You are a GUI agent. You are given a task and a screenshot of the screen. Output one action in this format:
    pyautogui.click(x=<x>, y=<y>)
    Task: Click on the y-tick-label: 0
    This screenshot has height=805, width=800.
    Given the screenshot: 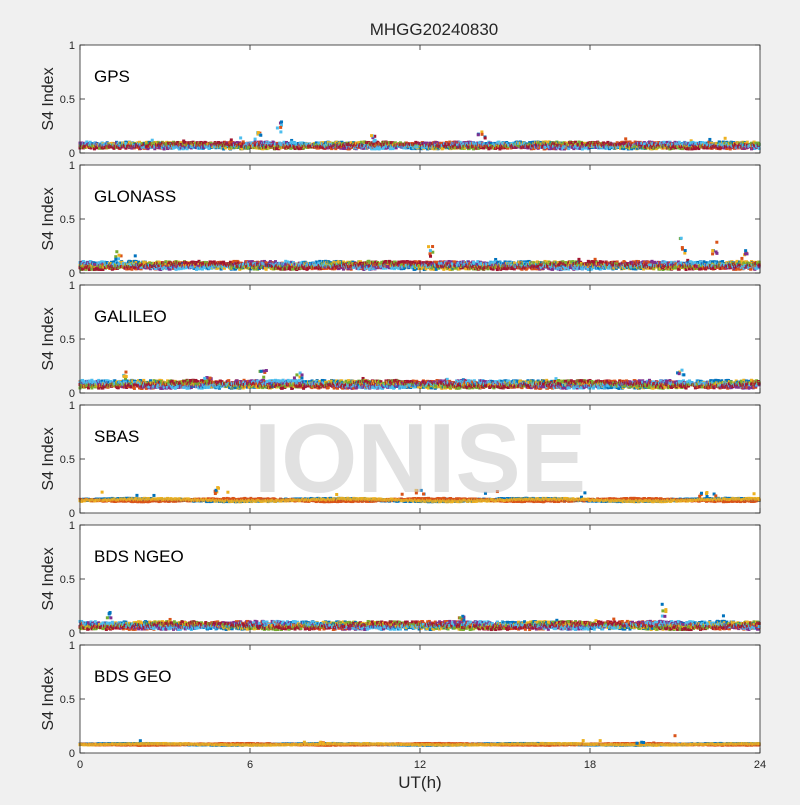 What is the action you would take?
    pyautogui.click(x=72, y=154)
    